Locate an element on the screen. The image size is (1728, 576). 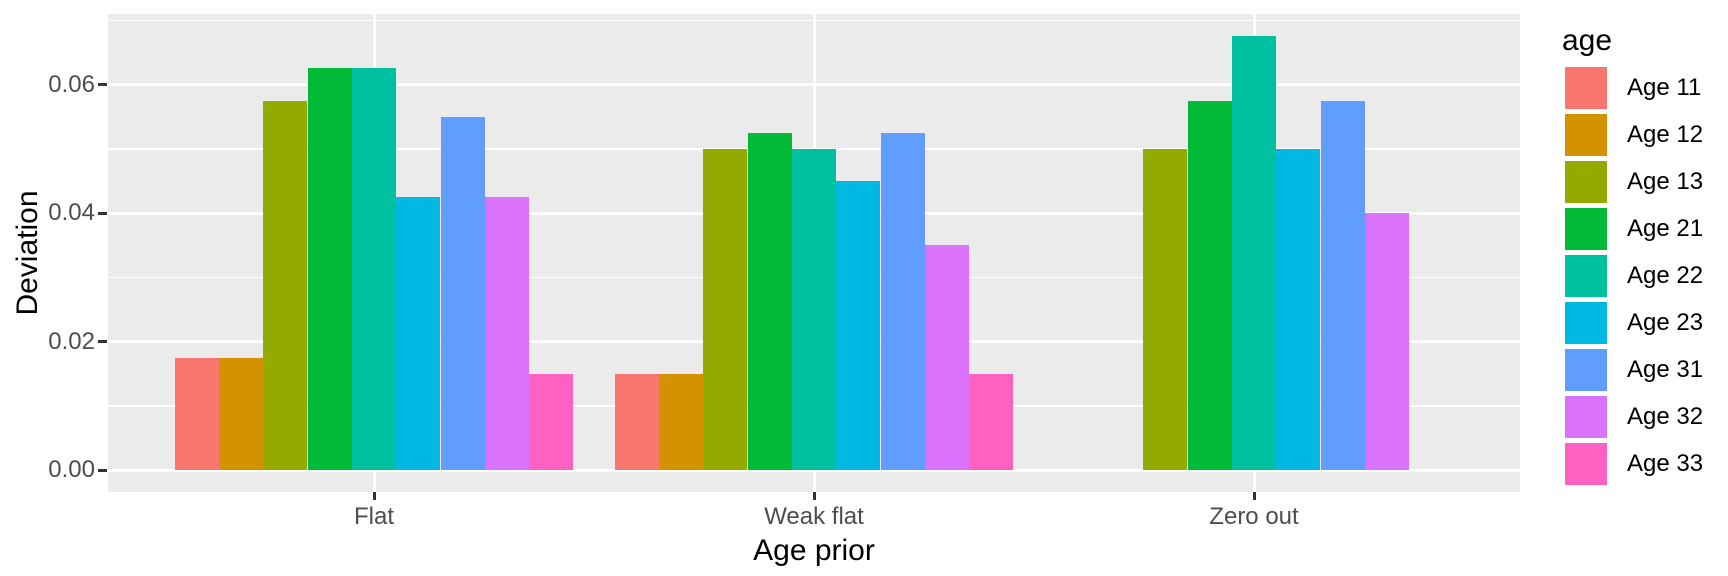
y-tick-label: 0.00 is located at coordinates (71, 469).